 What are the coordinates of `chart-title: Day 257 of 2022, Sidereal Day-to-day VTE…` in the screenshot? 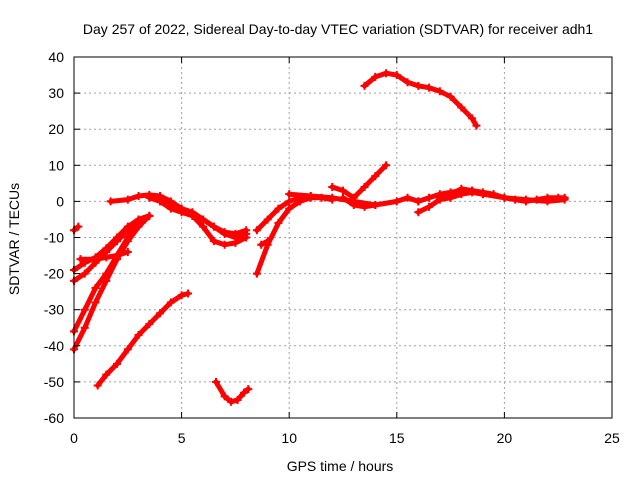 It's located at (338, 29).